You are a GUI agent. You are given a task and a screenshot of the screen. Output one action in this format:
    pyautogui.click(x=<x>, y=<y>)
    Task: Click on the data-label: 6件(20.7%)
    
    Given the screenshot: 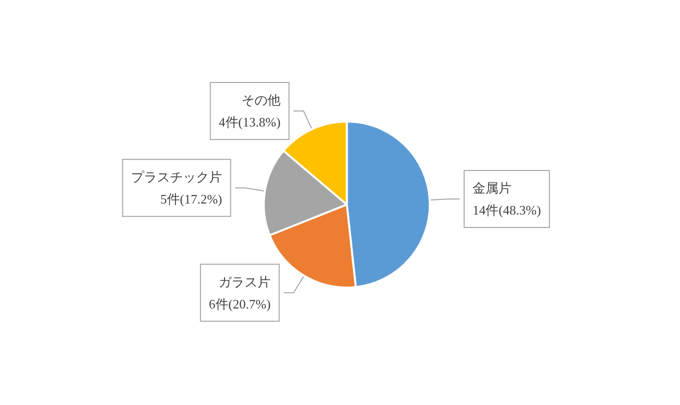 What is the action you would take?
    pyautogui.click(x=239, y=304)
    